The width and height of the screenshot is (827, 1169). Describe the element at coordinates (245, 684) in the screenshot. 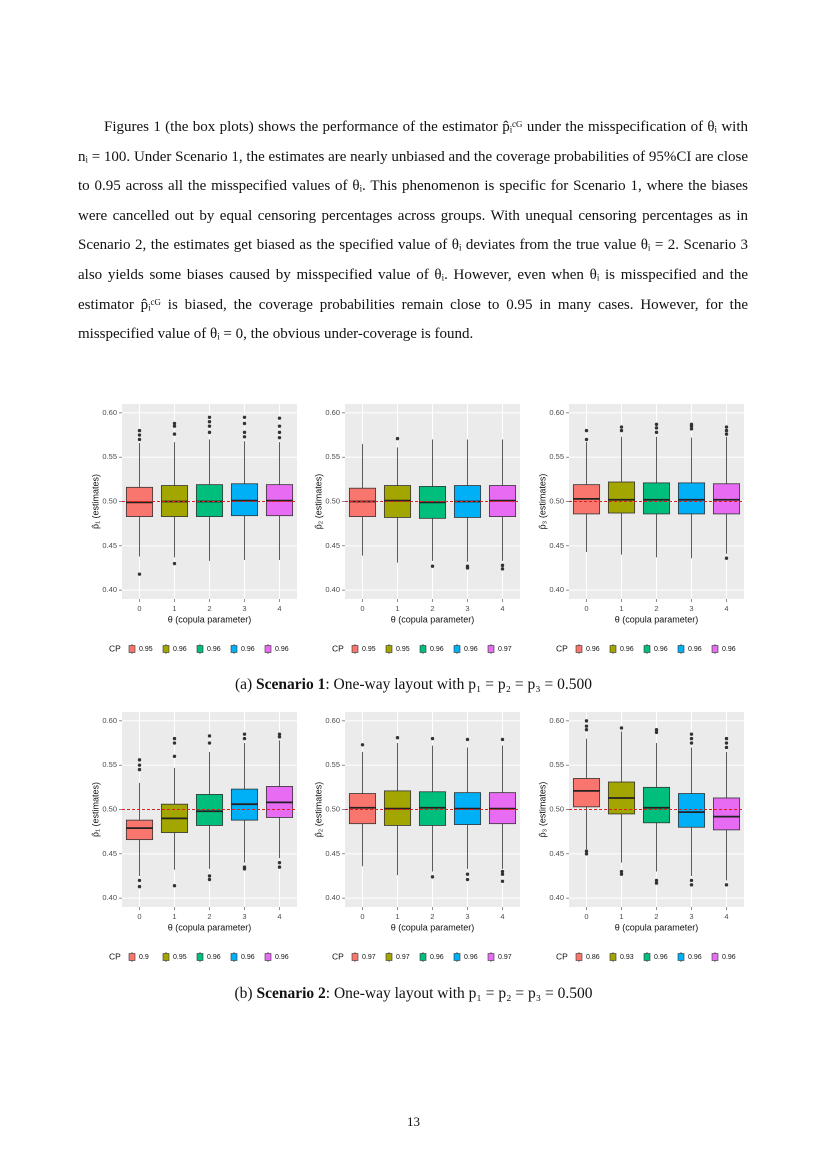

I see `caption-label: (a)` at that location.